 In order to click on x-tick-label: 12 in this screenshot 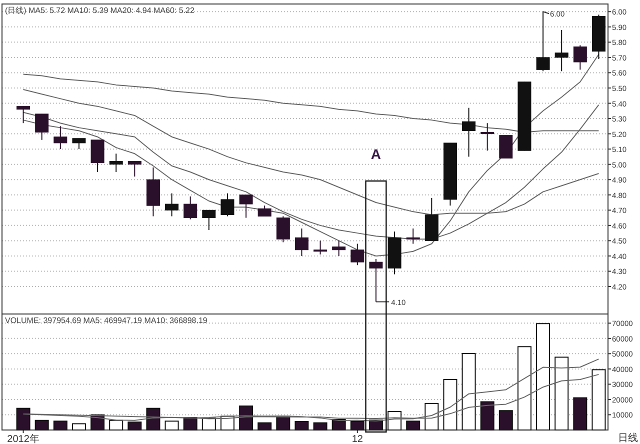, I will do `click(358, 439)`.